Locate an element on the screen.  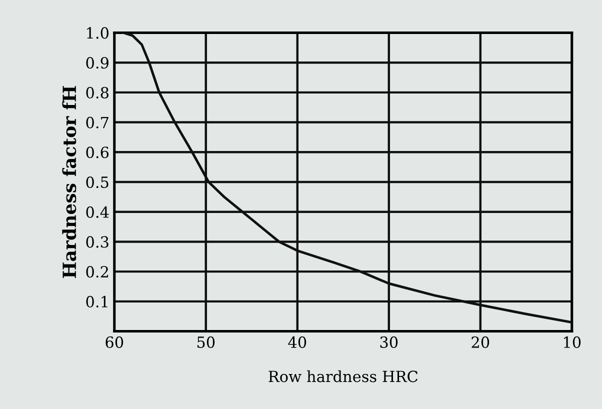
y-tick-label: 0.6 is located at coordinates (97, 152).